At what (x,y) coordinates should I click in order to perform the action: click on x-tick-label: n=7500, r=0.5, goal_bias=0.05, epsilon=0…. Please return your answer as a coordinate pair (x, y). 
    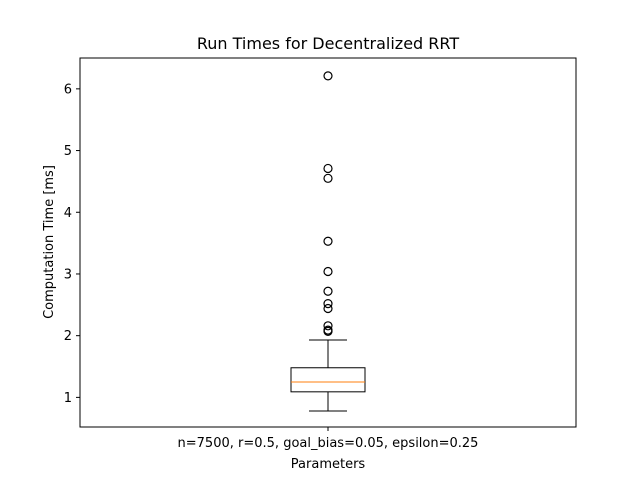
    Looking at the image, I should click on (328, 443).